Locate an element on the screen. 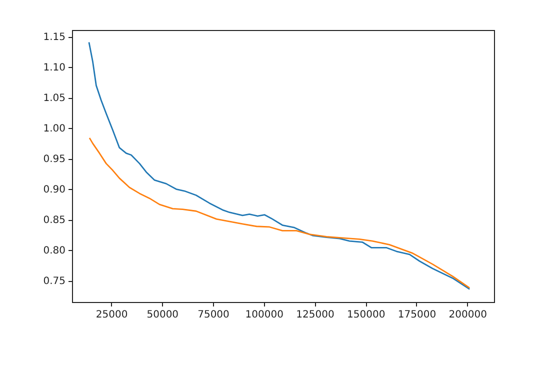  y-tick-label: 1.00 is located at coordinates (54, 129).